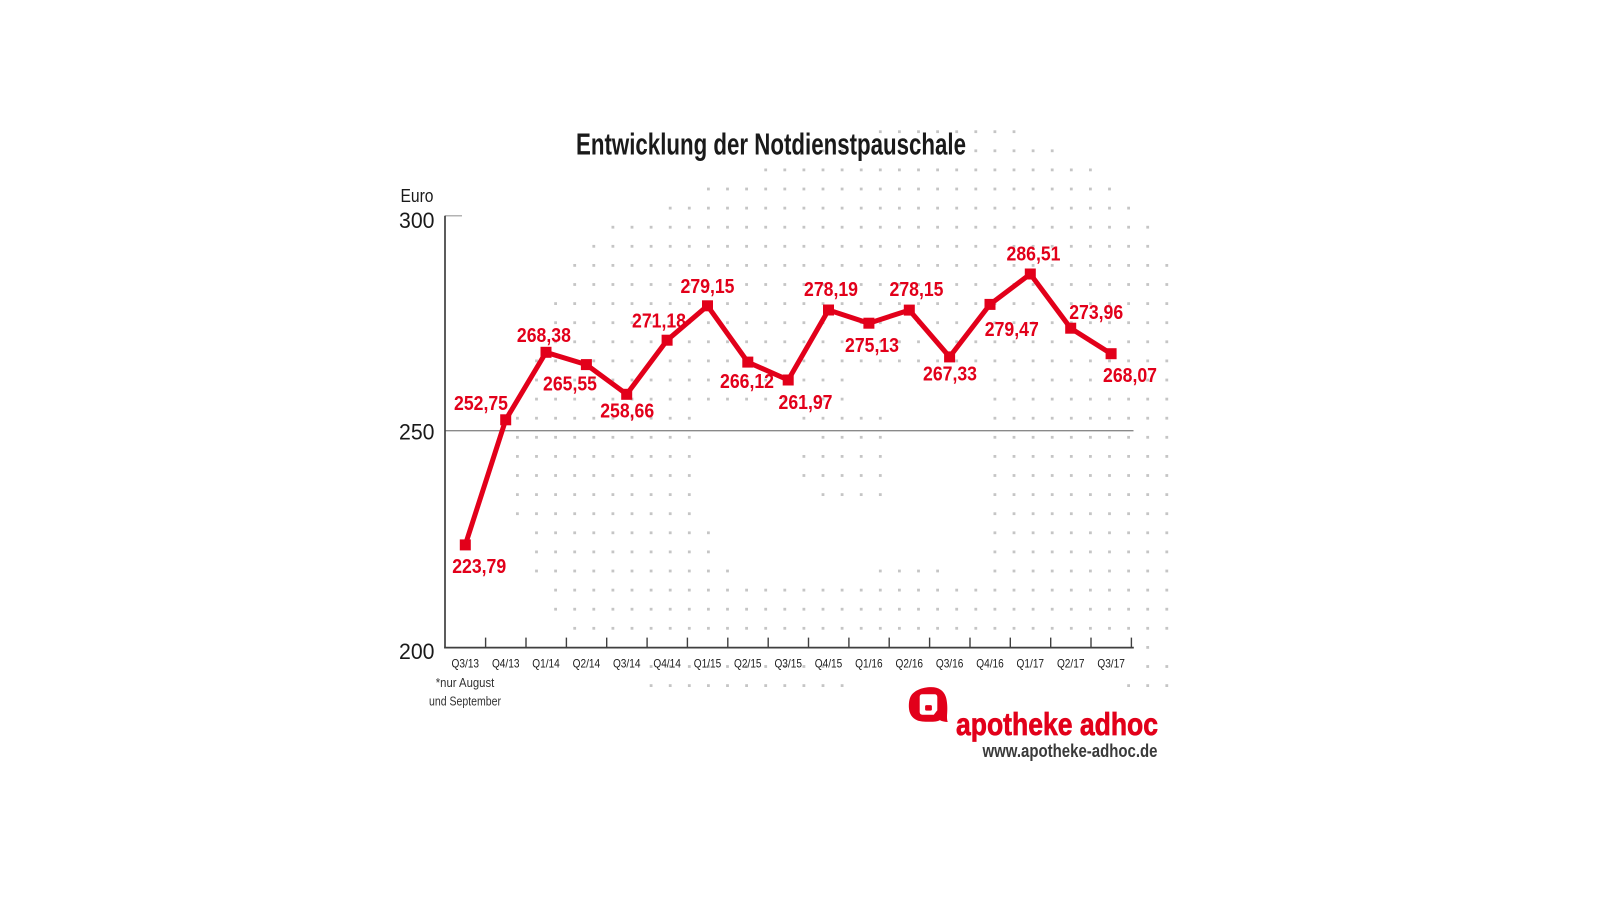  Describe the element at coordinates (465, 683) in the screenshot. I see `svg-text: *nur August` at that location.